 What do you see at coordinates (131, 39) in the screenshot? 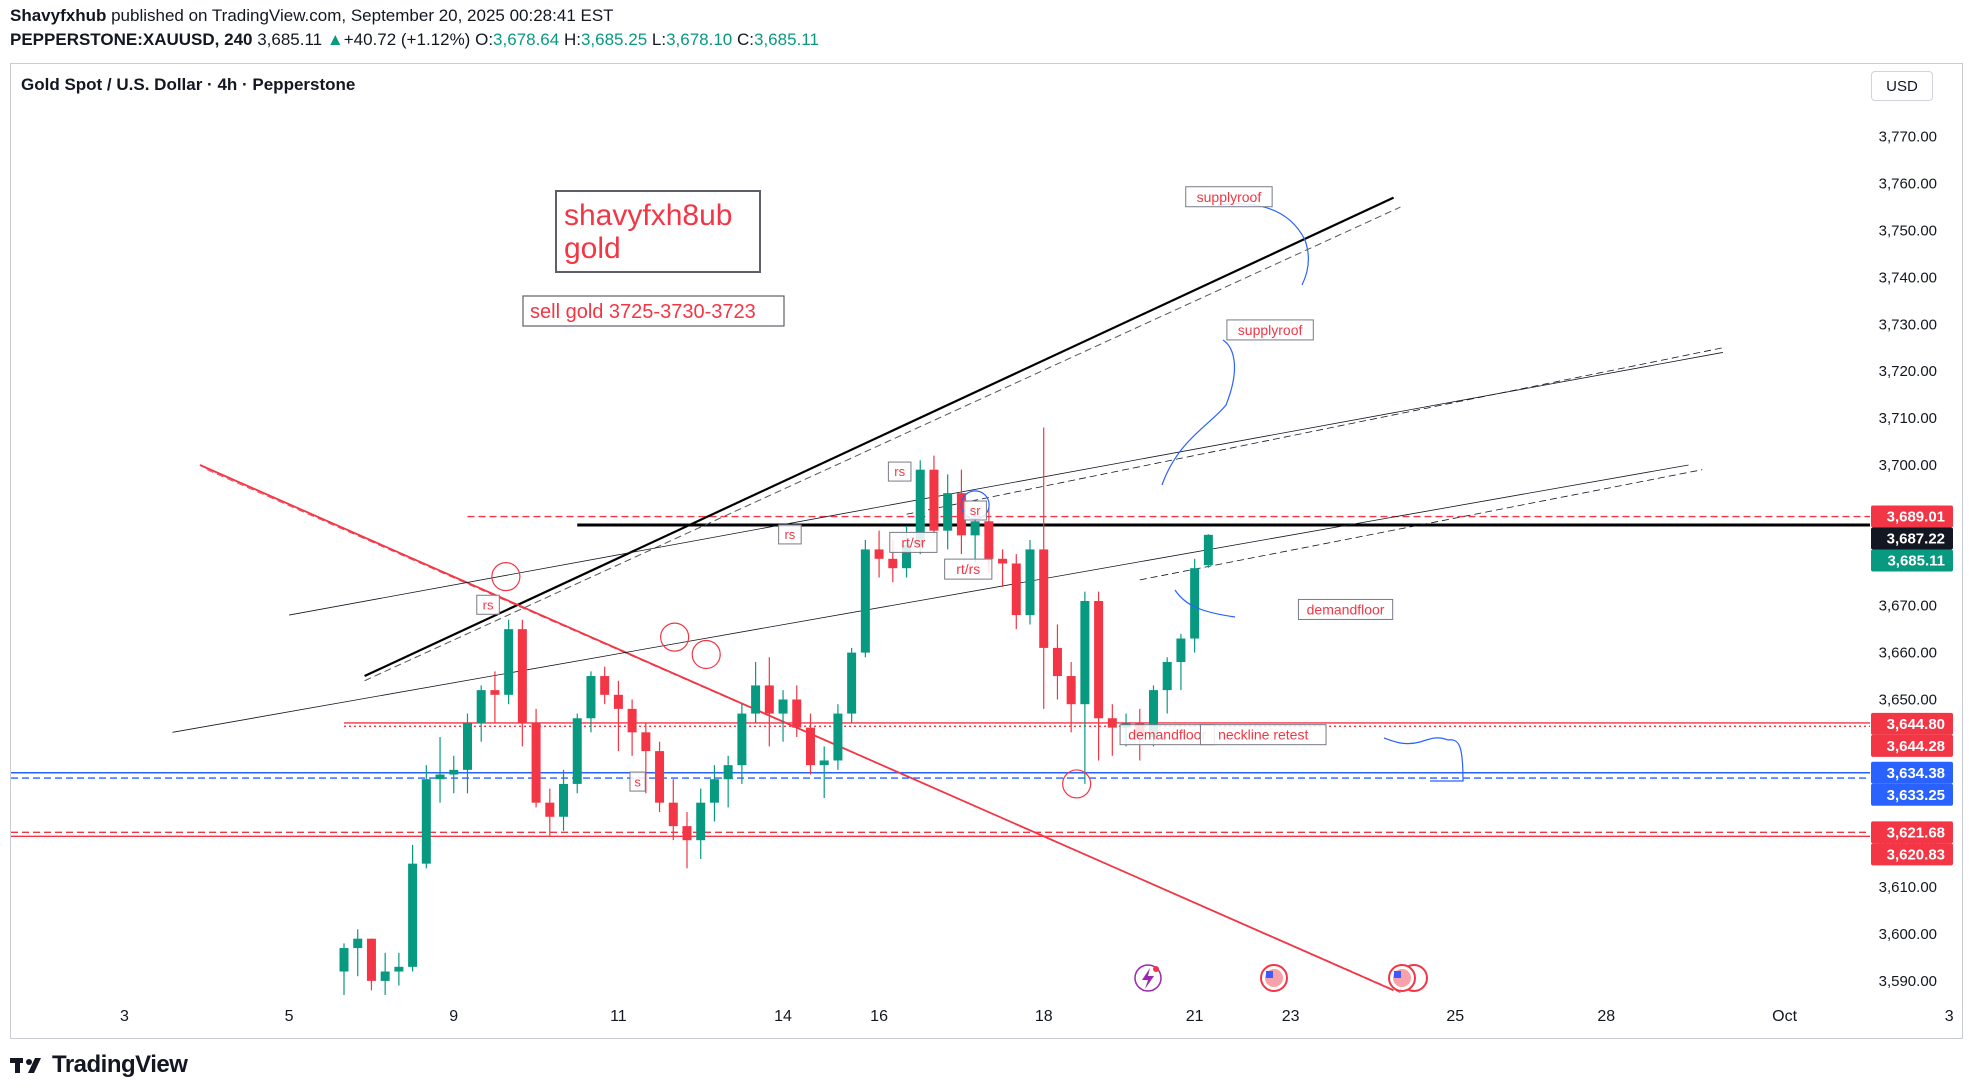
I see `symbol-name: PEPPERSTONE:XAUUSD, 240` at bounding box center [131, 39].